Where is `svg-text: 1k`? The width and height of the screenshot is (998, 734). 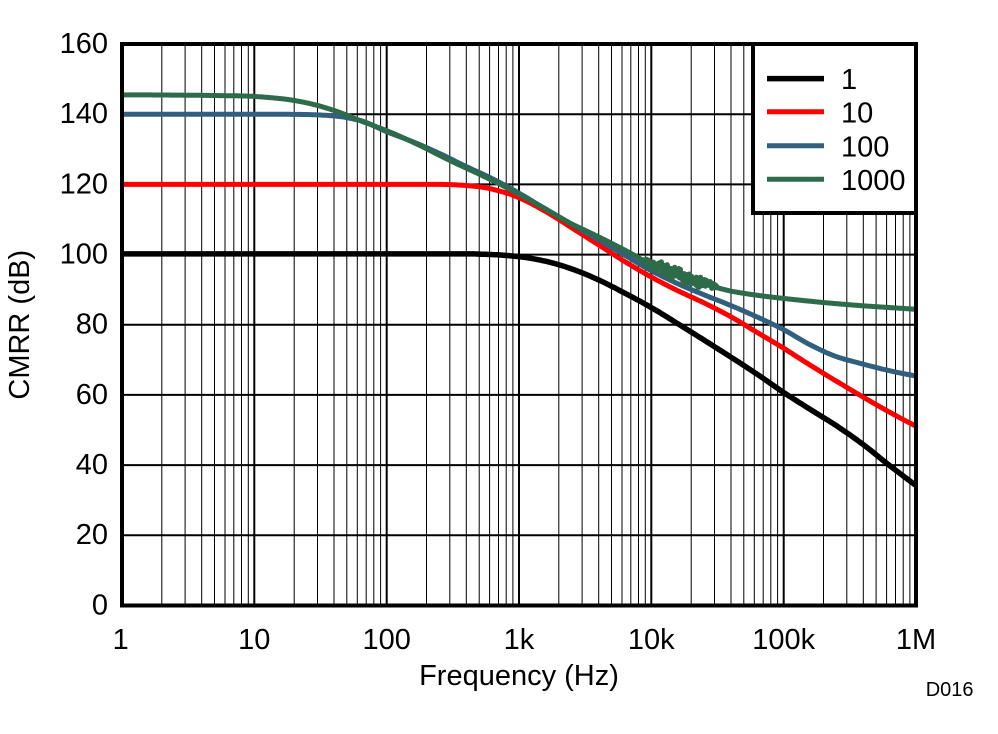
svg-text: 1k is located at coordinates (519, 640).